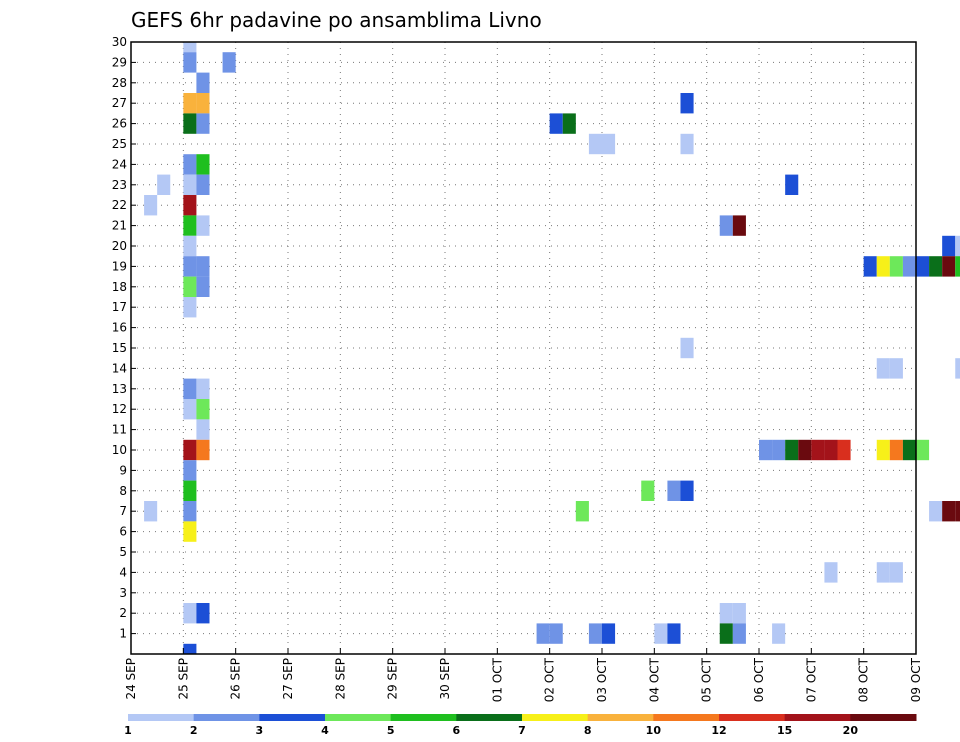 The image size is (960, 742). Describe the element at coordinates (194, 730) in the screenshot. I see `legend-tick-label: 2` at that location.